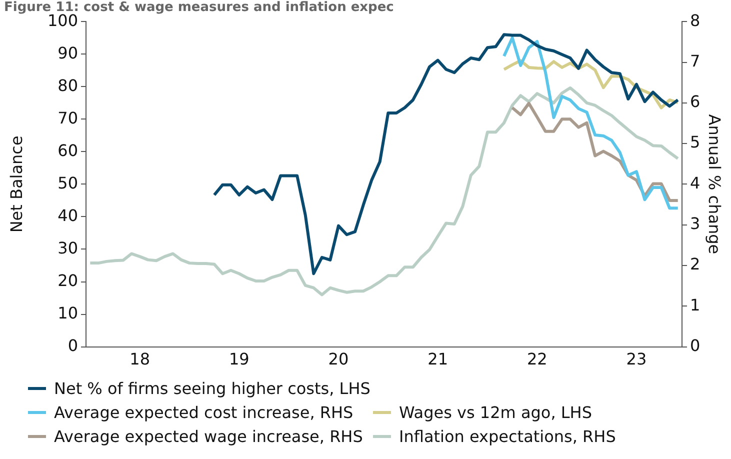 The image size is (731, 459). Describe the element at coordinates (495, 412) in the screenshot. I see `legend-label: Wages vs 12m ago, LHS` at that location.